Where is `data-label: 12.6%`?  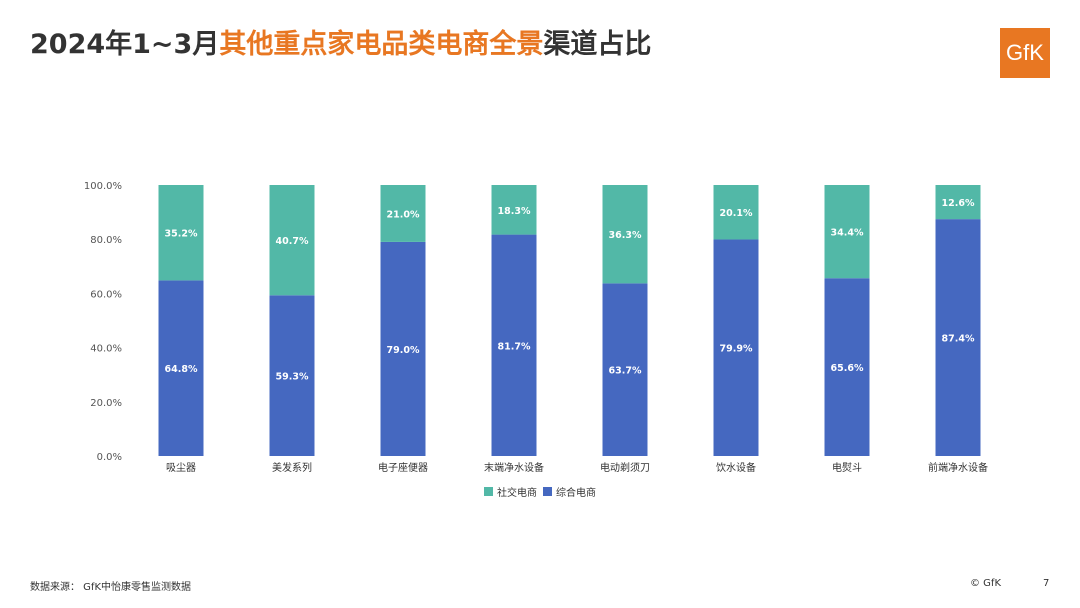
data-label: 12.6% is located at coordinates (958, 203).